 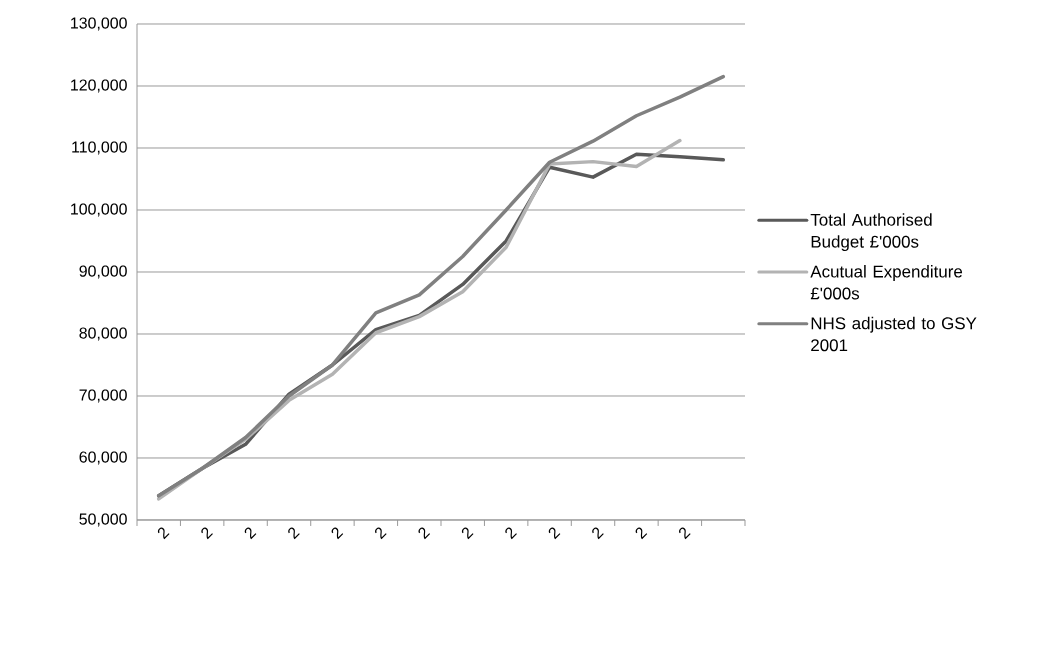 I want to click on y-tick-label: 80,000, so click(x=103, y=334).